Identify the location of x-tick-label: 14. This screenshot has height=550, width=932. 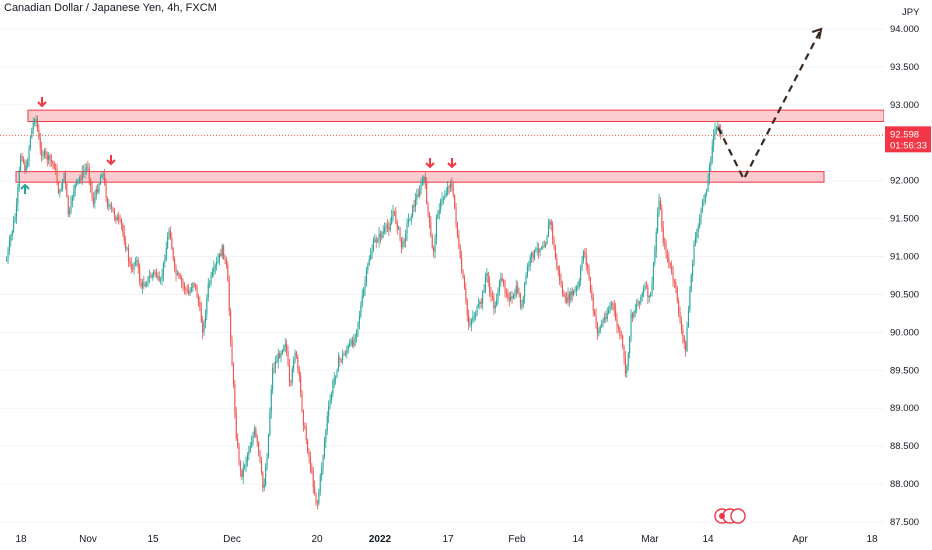
(578, 539).